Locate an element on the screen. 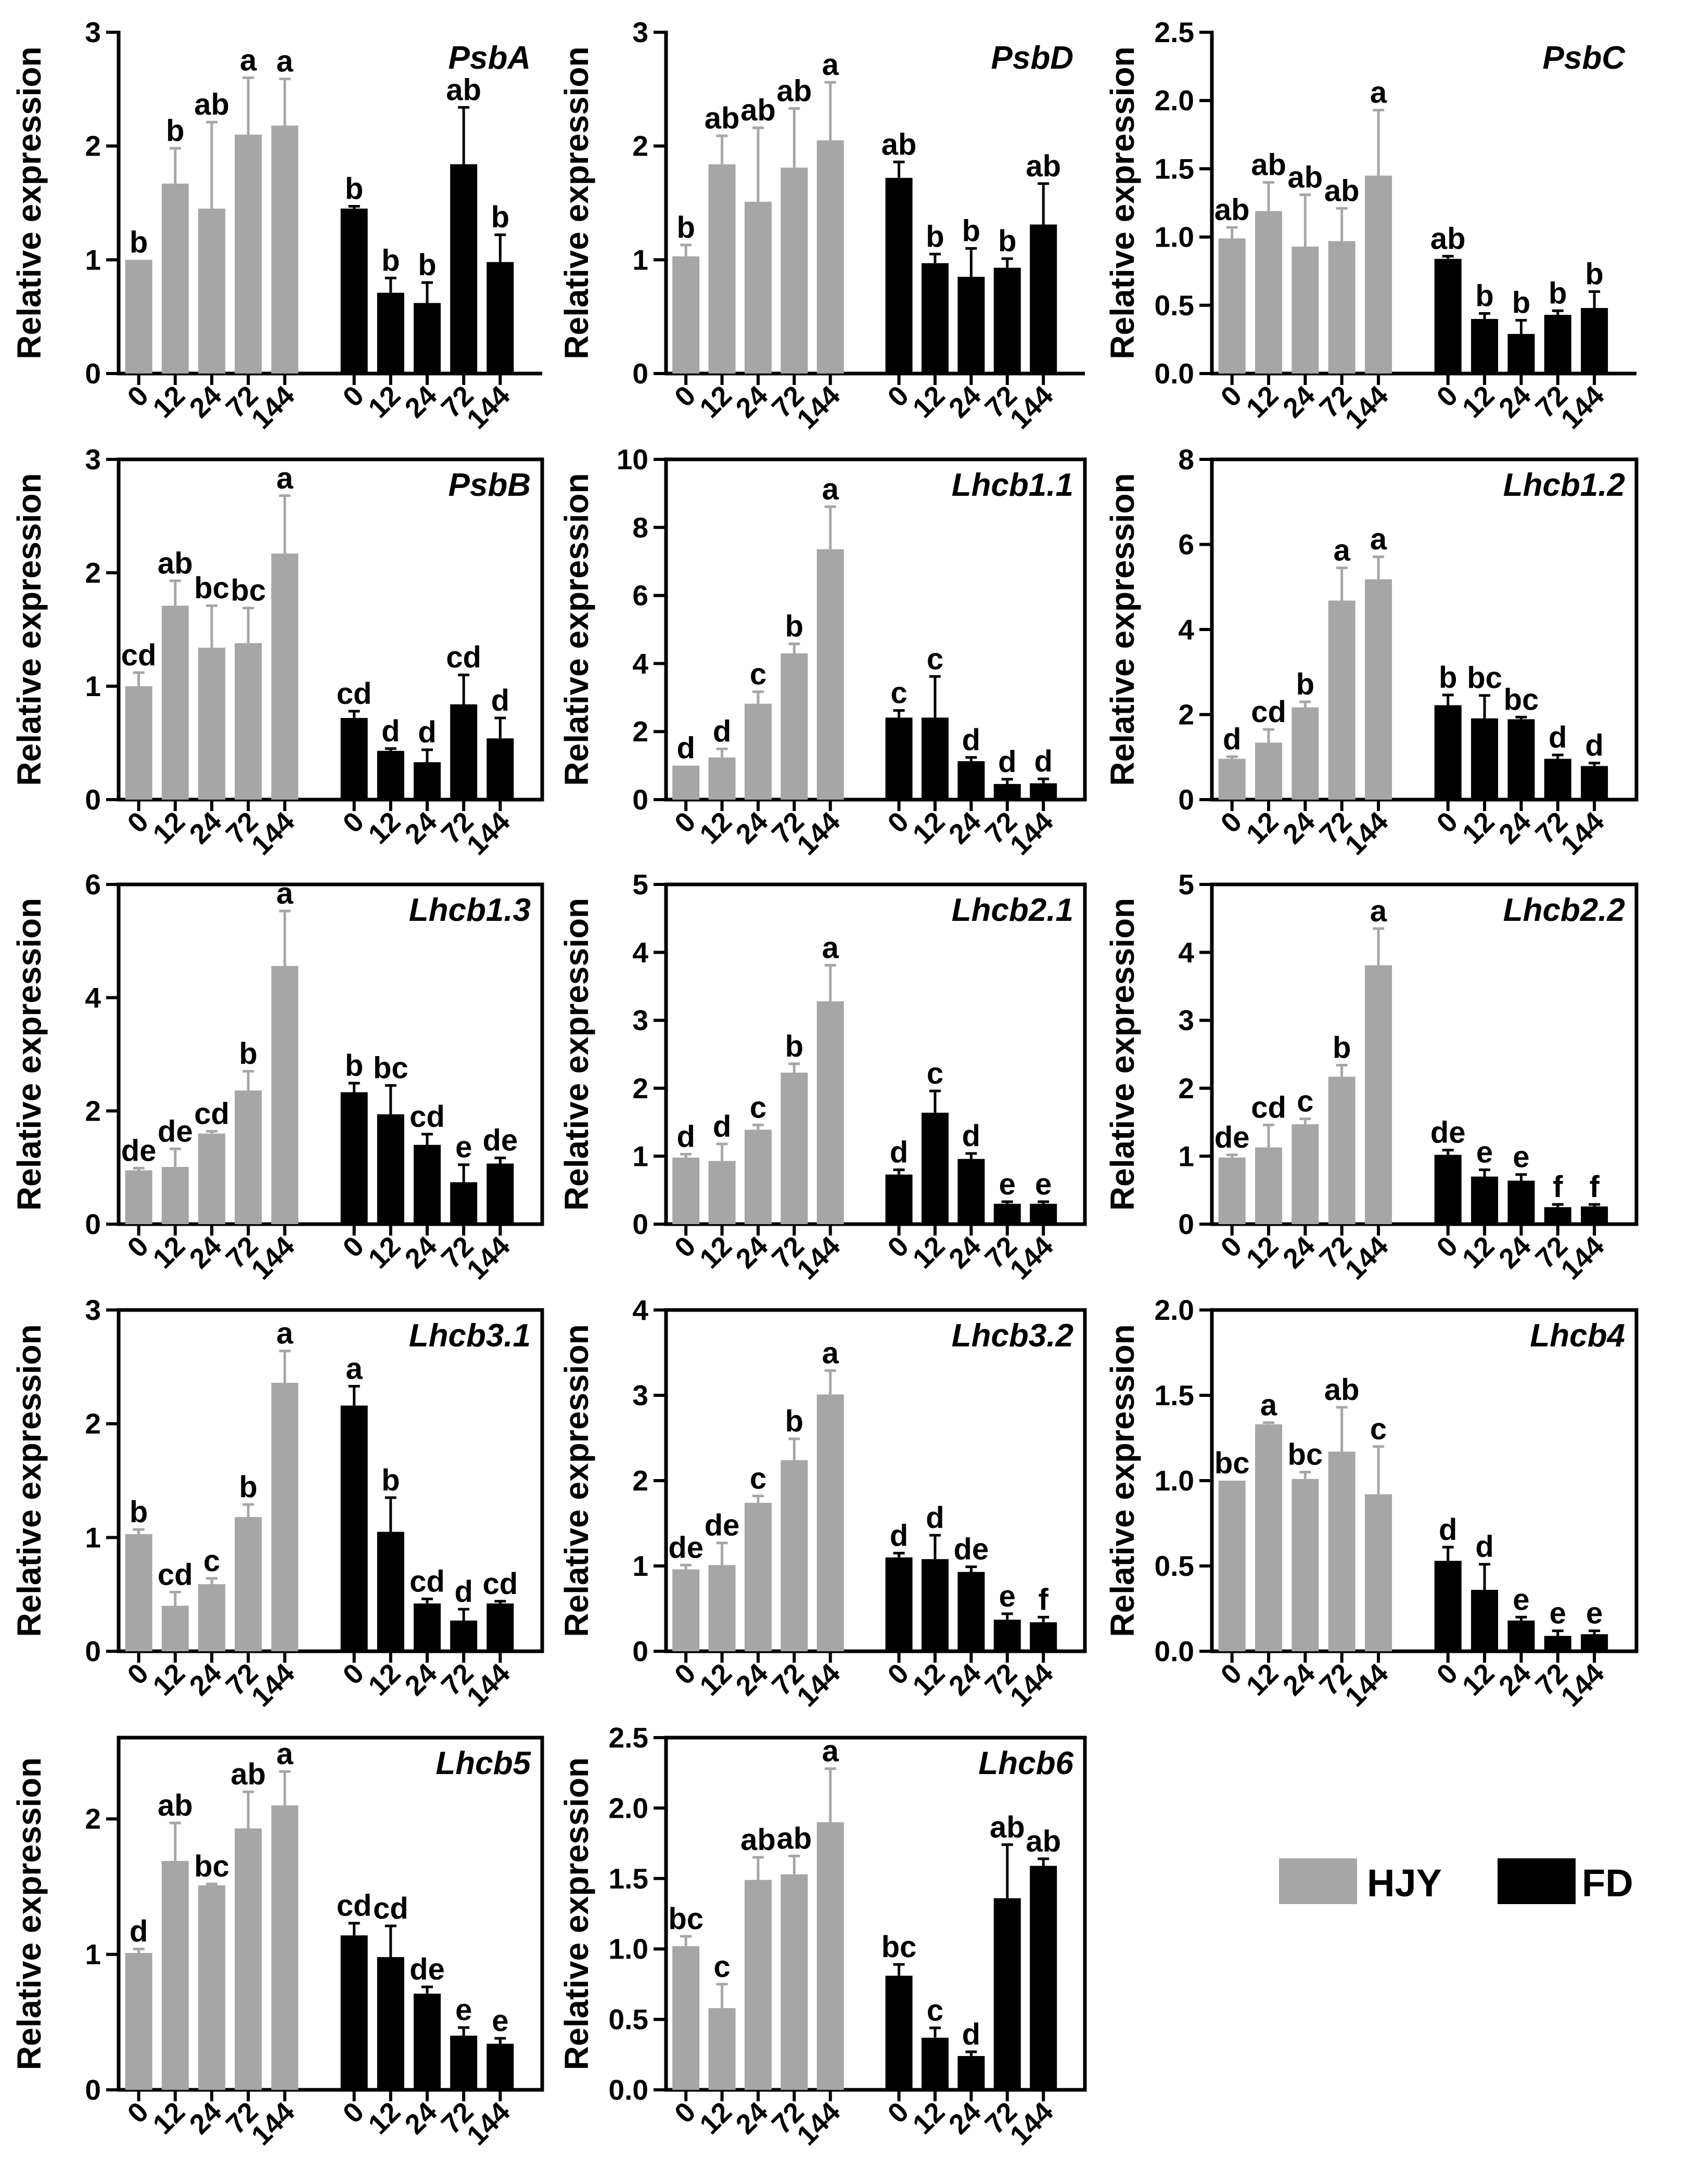 This screenshot has height=2184, width=1701. y-tick-label: 0.0 is located at coordinates (1174, 373).